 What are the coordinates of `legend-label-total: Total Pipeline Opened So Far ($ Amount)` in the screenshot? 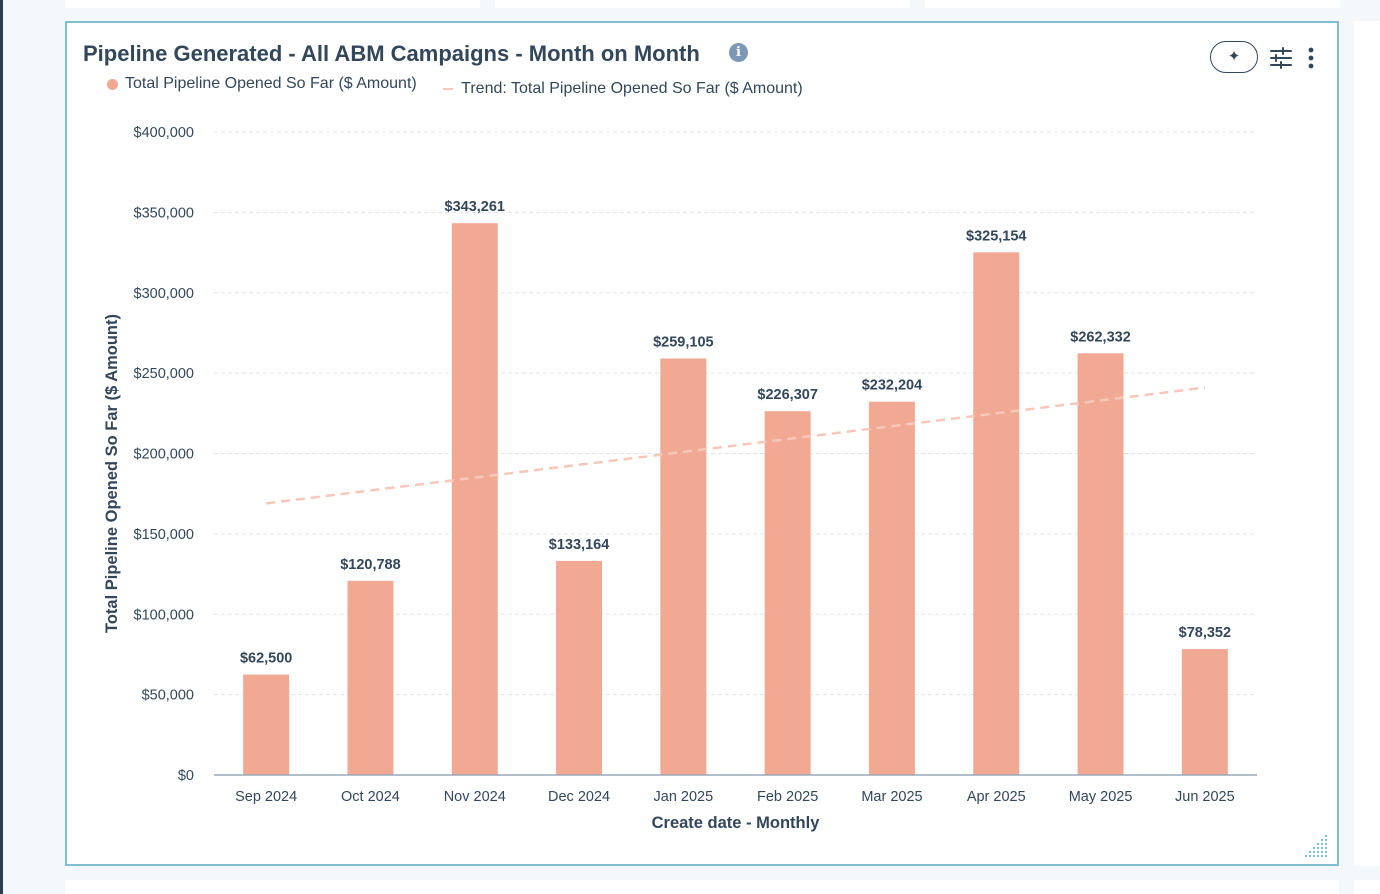 It's located at (271, 83).